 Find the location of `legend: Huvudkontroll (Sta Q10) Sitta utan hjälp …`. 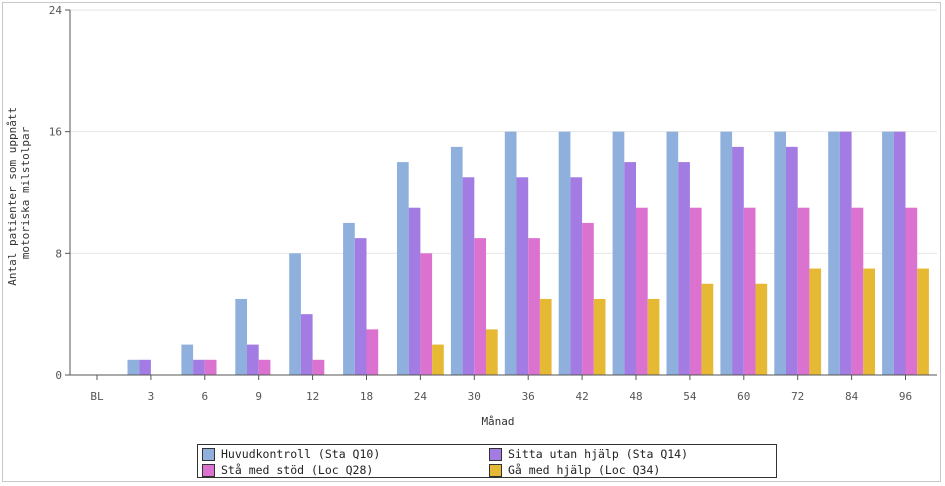

legend: Huvudkontroll (Sta Q10) Sitta utan hjälp … is located at coordinates (487, 461).